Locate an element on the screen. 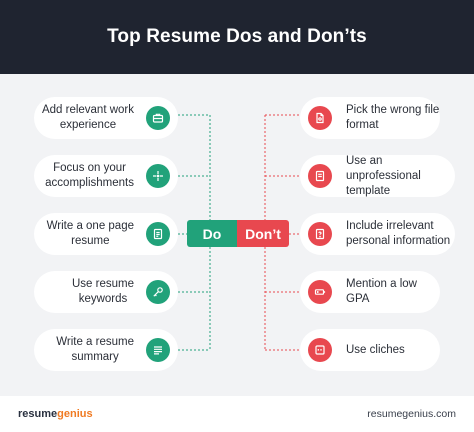 Image resolution: width=474 pixels, height=432 pixels. dont-item: Use an unprofessional template is located at coordinates (377, 176).